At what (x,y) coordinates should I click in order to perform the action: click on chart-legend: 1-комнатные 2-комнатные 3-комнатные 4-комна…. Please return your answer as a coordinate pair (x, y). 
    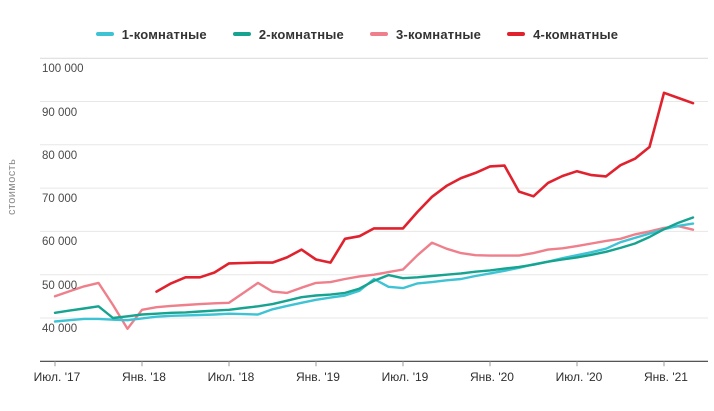
    Looking at the image, I should click on (357, 34).